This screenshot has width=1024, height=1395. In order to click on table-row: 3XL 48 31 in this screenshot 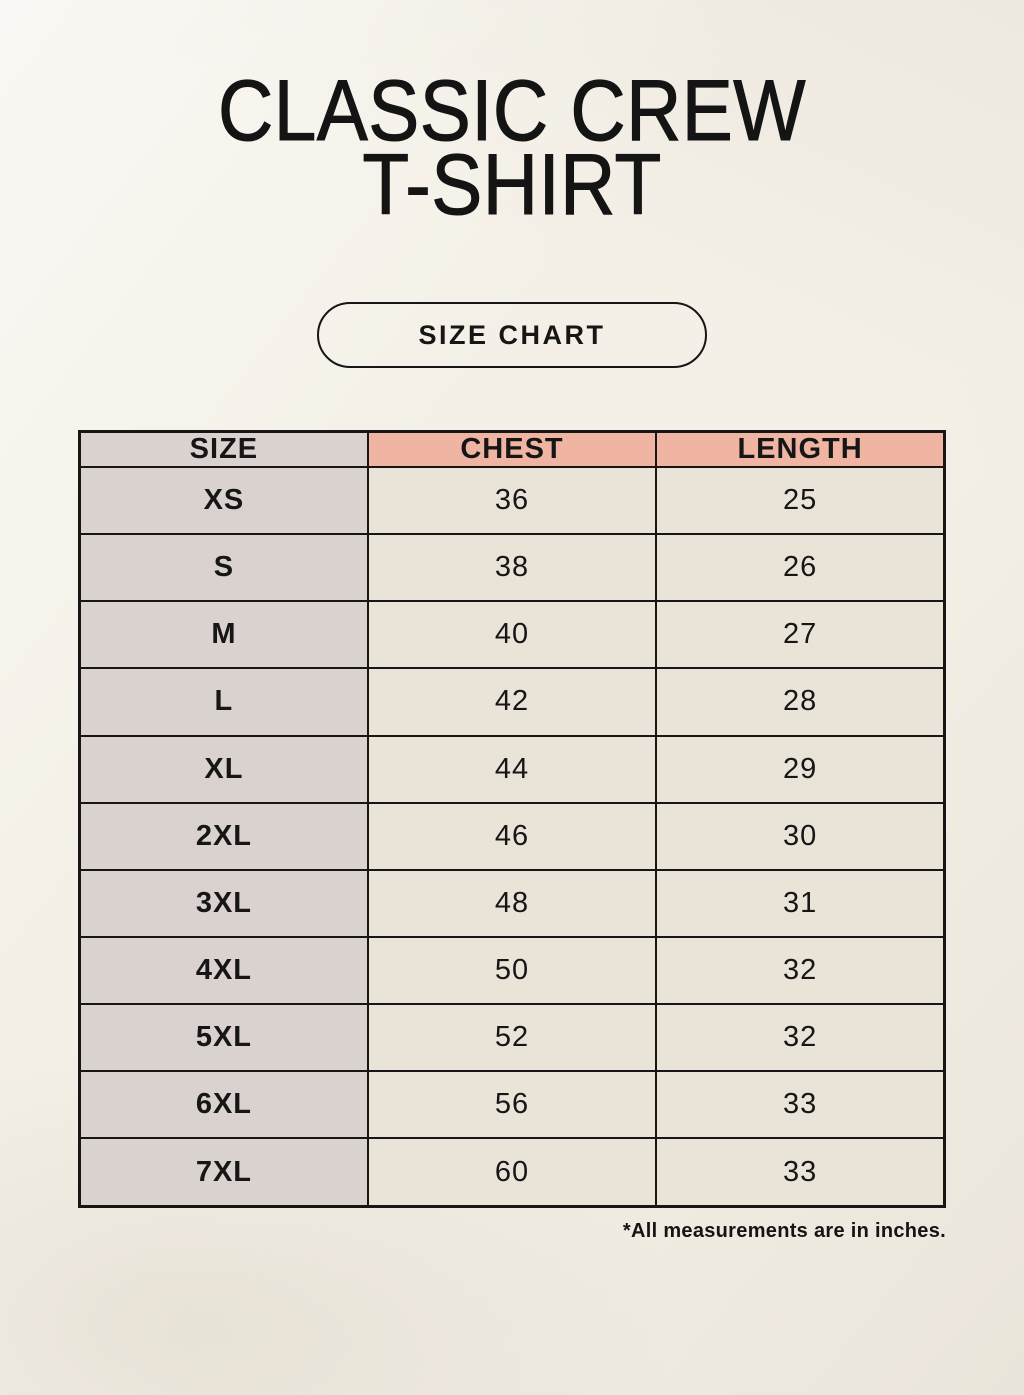, I will do `click(512, 903)`.